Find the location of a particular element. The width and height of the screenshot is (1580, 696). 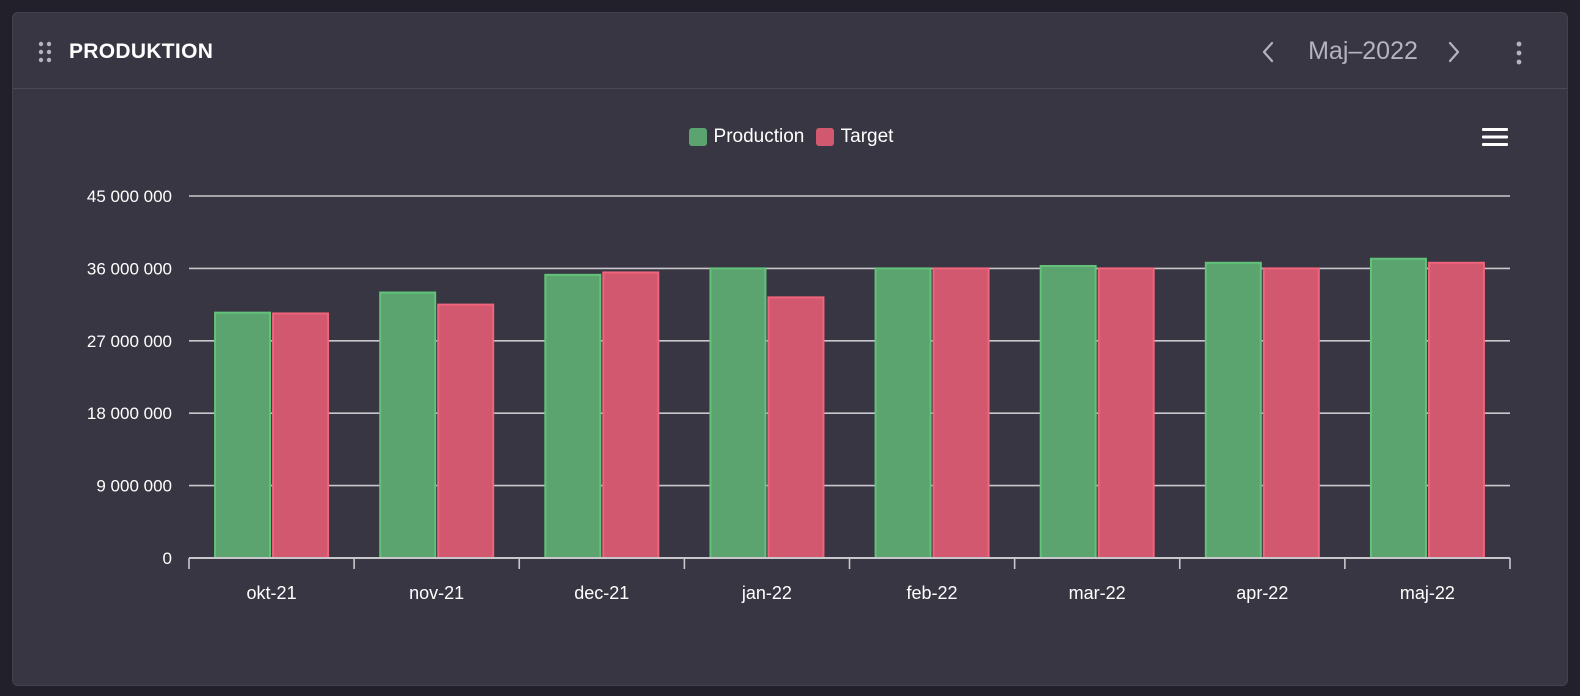

next-period-button is located at coordinates (1454, 52).